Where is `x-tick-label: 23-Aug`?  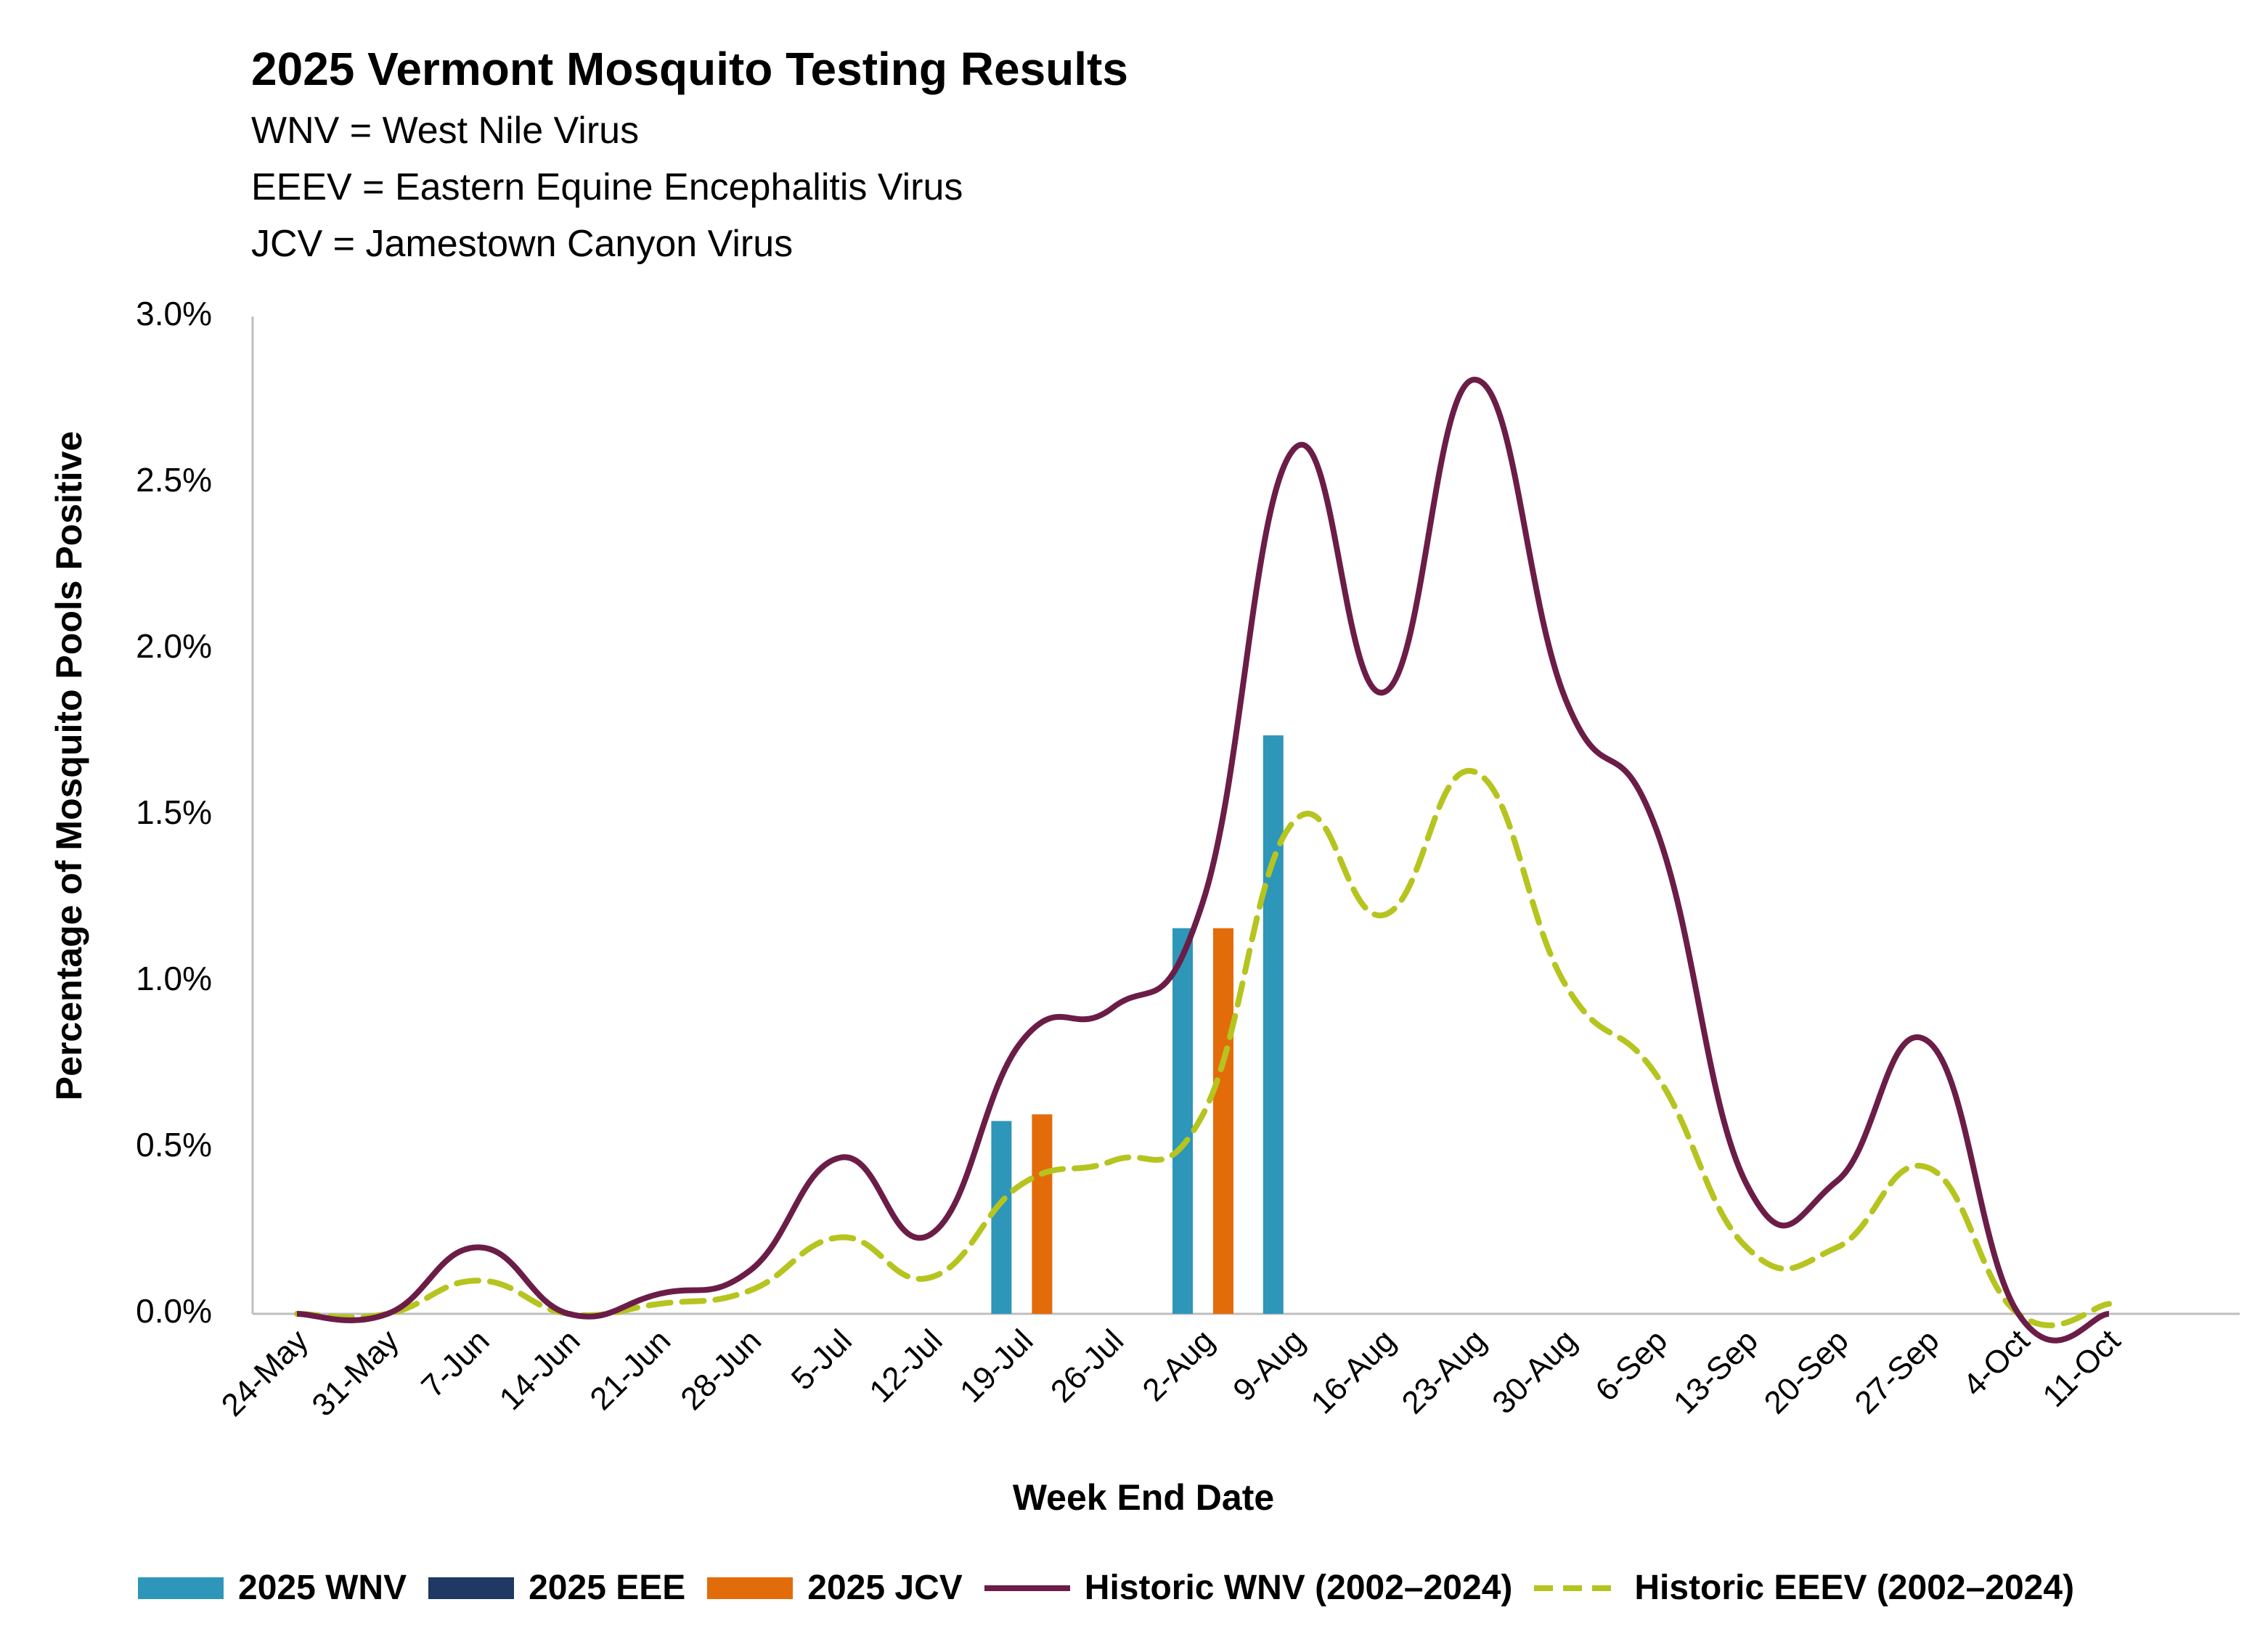
x-tick-label: 23-Aug is located at coordinates (1444, 1372).